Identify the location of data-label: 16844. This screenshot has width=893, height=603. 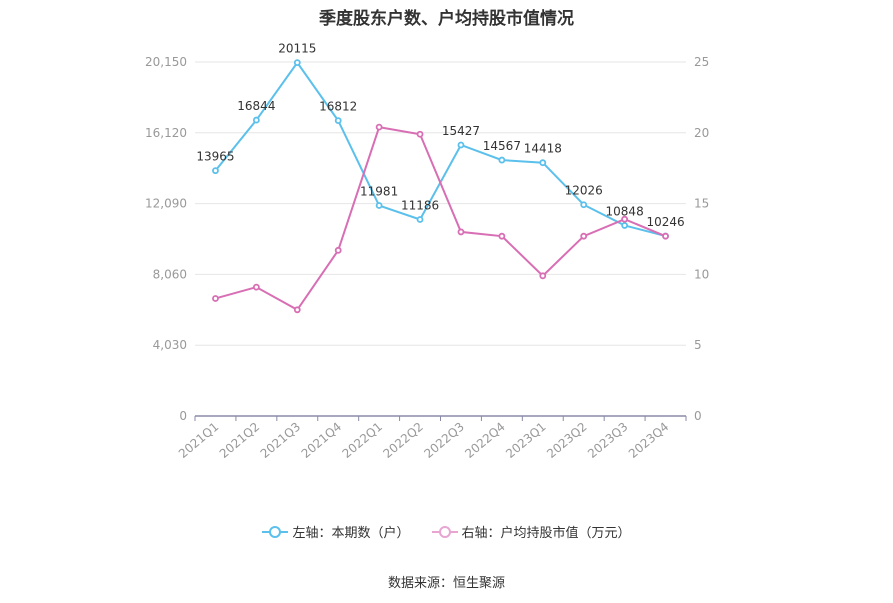
(256, 106).